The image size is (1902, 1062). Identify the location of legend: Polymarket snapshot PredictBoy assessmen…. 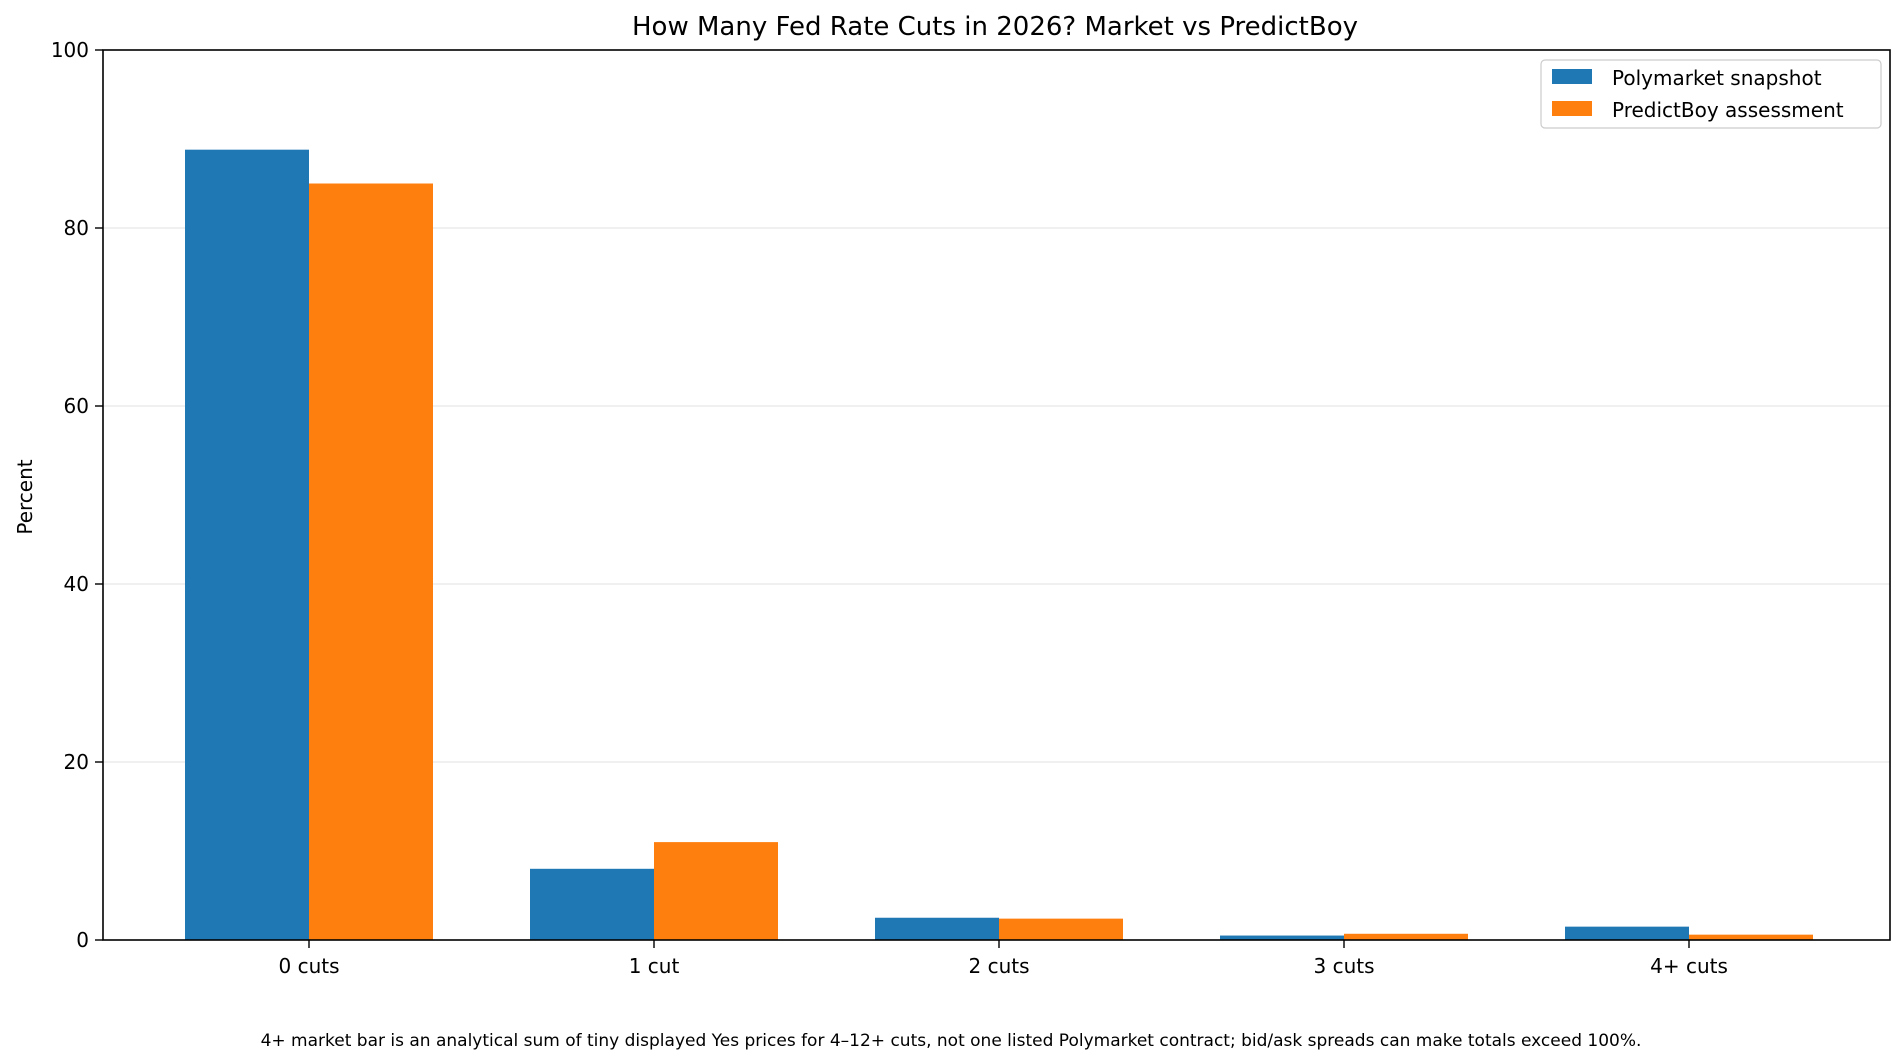
(1711, 94).